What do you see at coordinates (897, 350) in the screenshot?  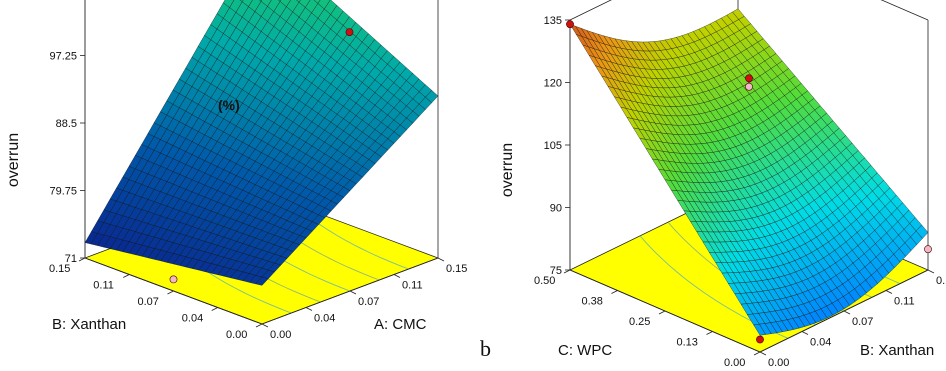 I see `xlabel-right: B: Xanthan` at bounding box center [897, 350].